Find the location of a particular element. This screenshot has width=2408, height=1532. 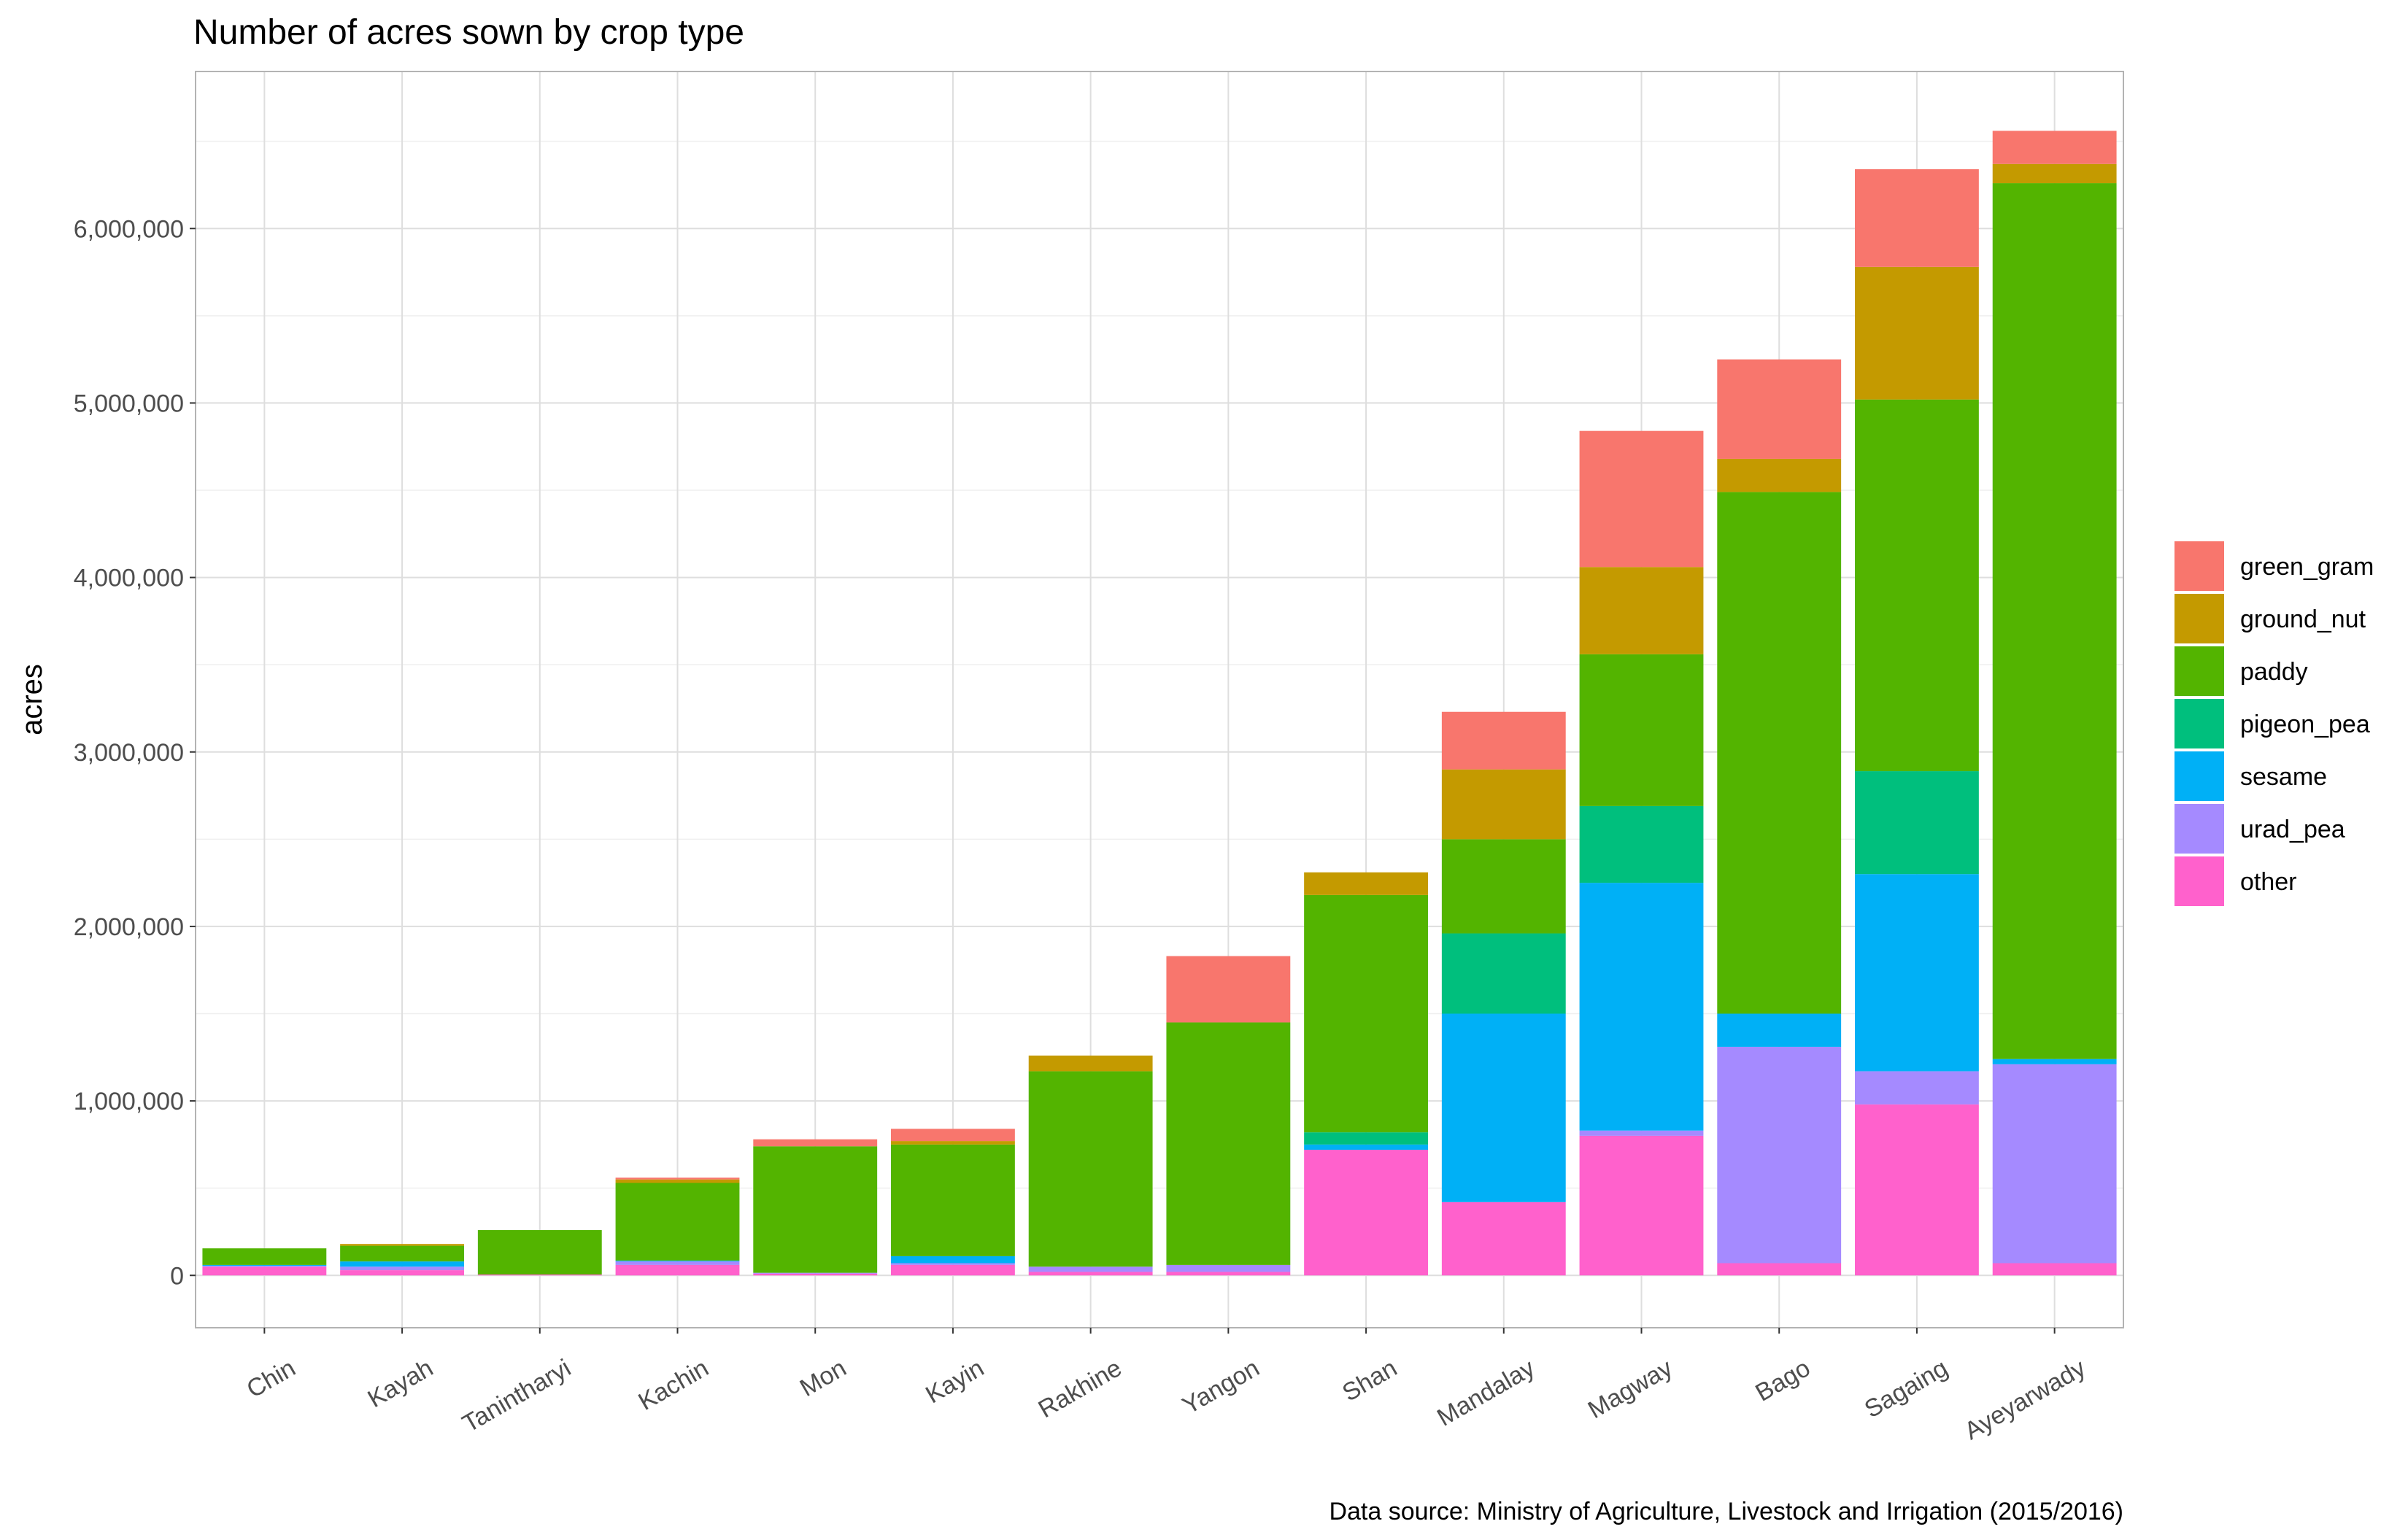

x-tick-label: Mon is located at coordinates (823, 1378).